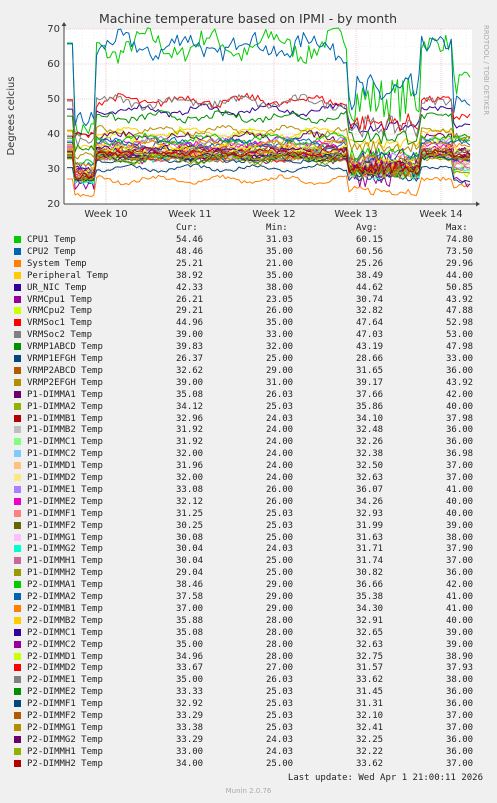 This screenshot has width=497, height=803. What do you see at coordinates (190, 727) in the screenshot?
I see `legend-value-cur: 33.38` at bounding box center [190, 727].